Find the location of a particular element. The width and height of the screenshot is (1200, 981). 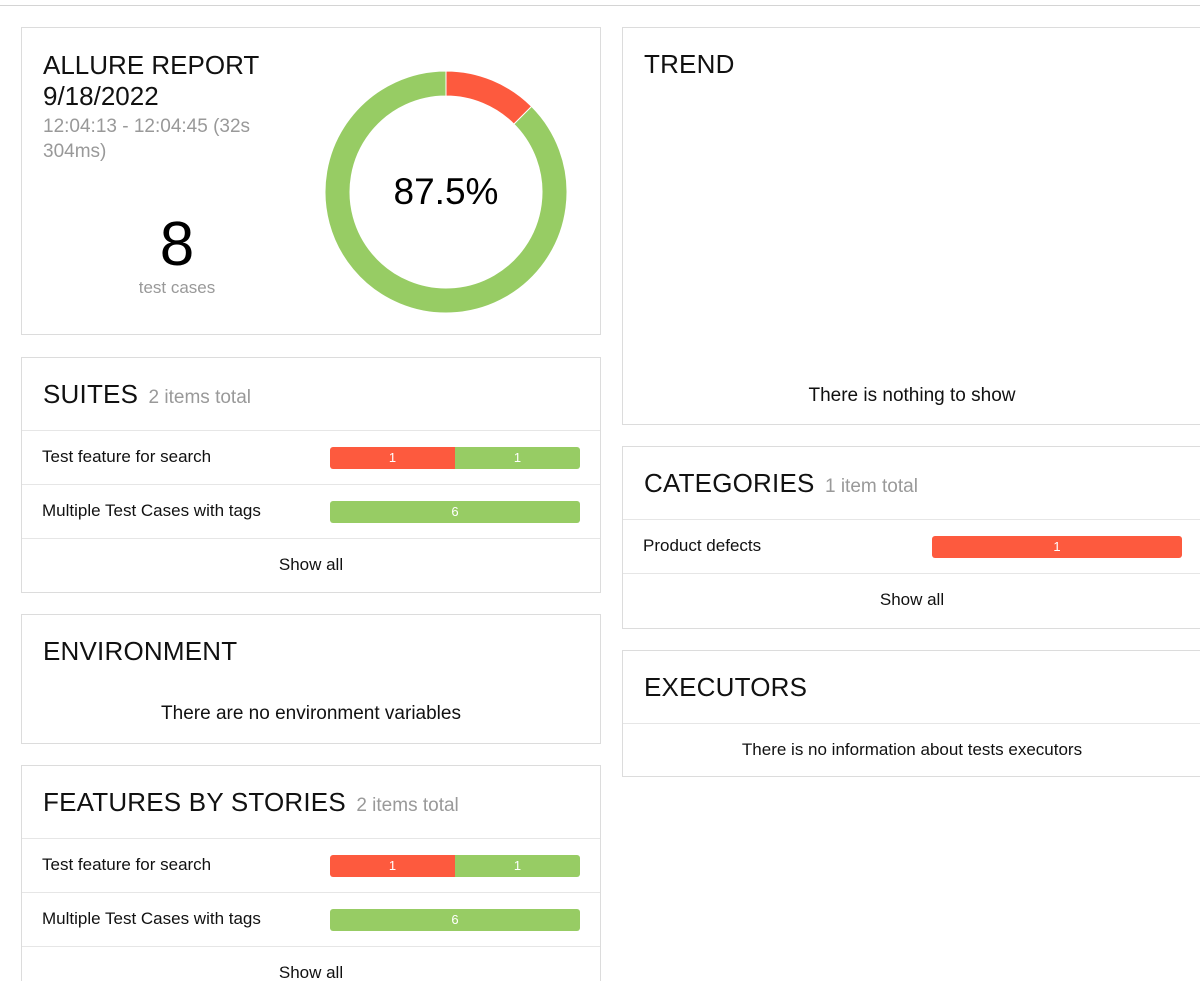

test-case-count: 8 is located at coordinates (177, 245).